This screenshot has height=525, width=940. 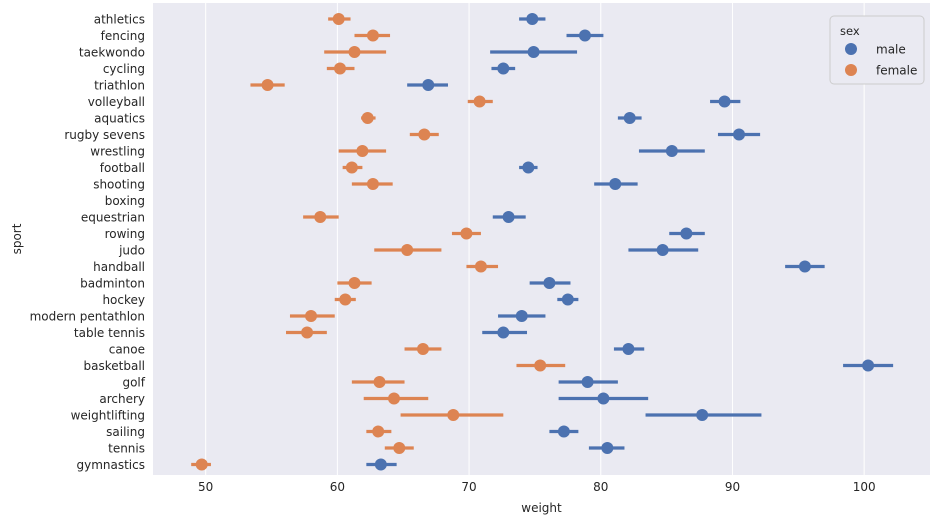 What do you see at coordinates (108, 416) in the screenshot?
I see `y-tick-label: weightlifting` at bounding box center [108, 416].